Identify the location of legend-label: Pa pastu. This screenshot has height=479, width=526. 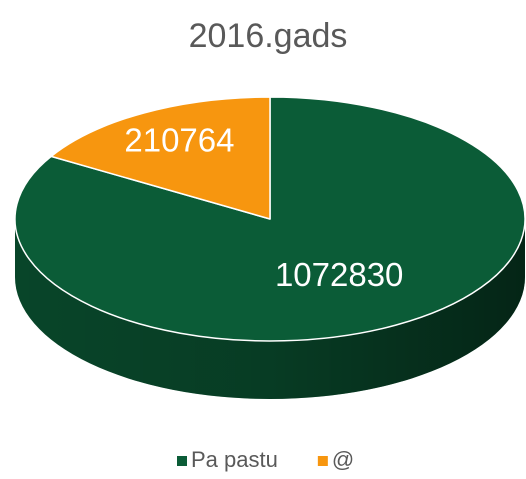
(234, 459).